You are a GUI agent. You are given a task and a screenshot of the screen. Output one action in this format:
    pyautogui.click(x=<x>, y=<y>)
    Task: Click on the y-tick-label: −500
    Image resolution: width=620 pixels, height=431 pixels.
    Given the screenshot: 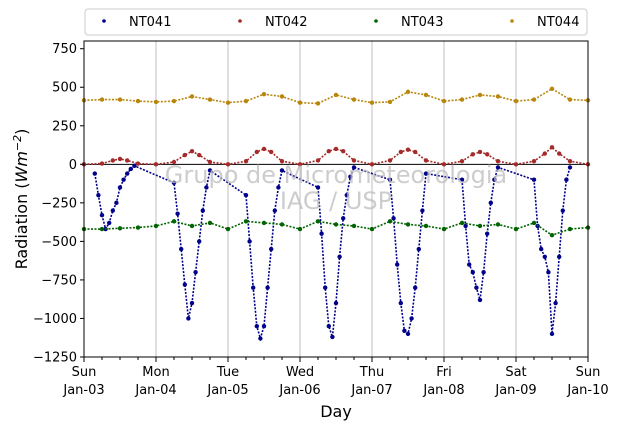 What is the action you would take?
    pyautogui.click(x=59, y=242)
    